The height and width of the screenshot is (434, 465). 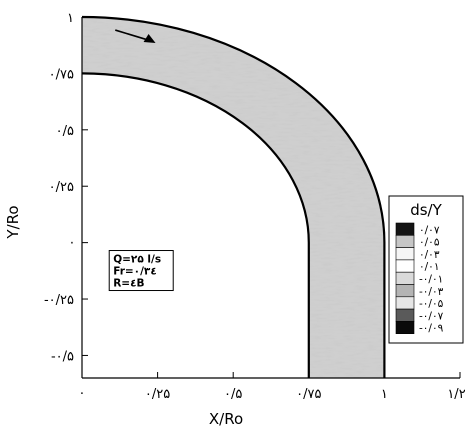 I want to click on info-box-line: Fr=۰/۳٤, so click(x=135, y=272).